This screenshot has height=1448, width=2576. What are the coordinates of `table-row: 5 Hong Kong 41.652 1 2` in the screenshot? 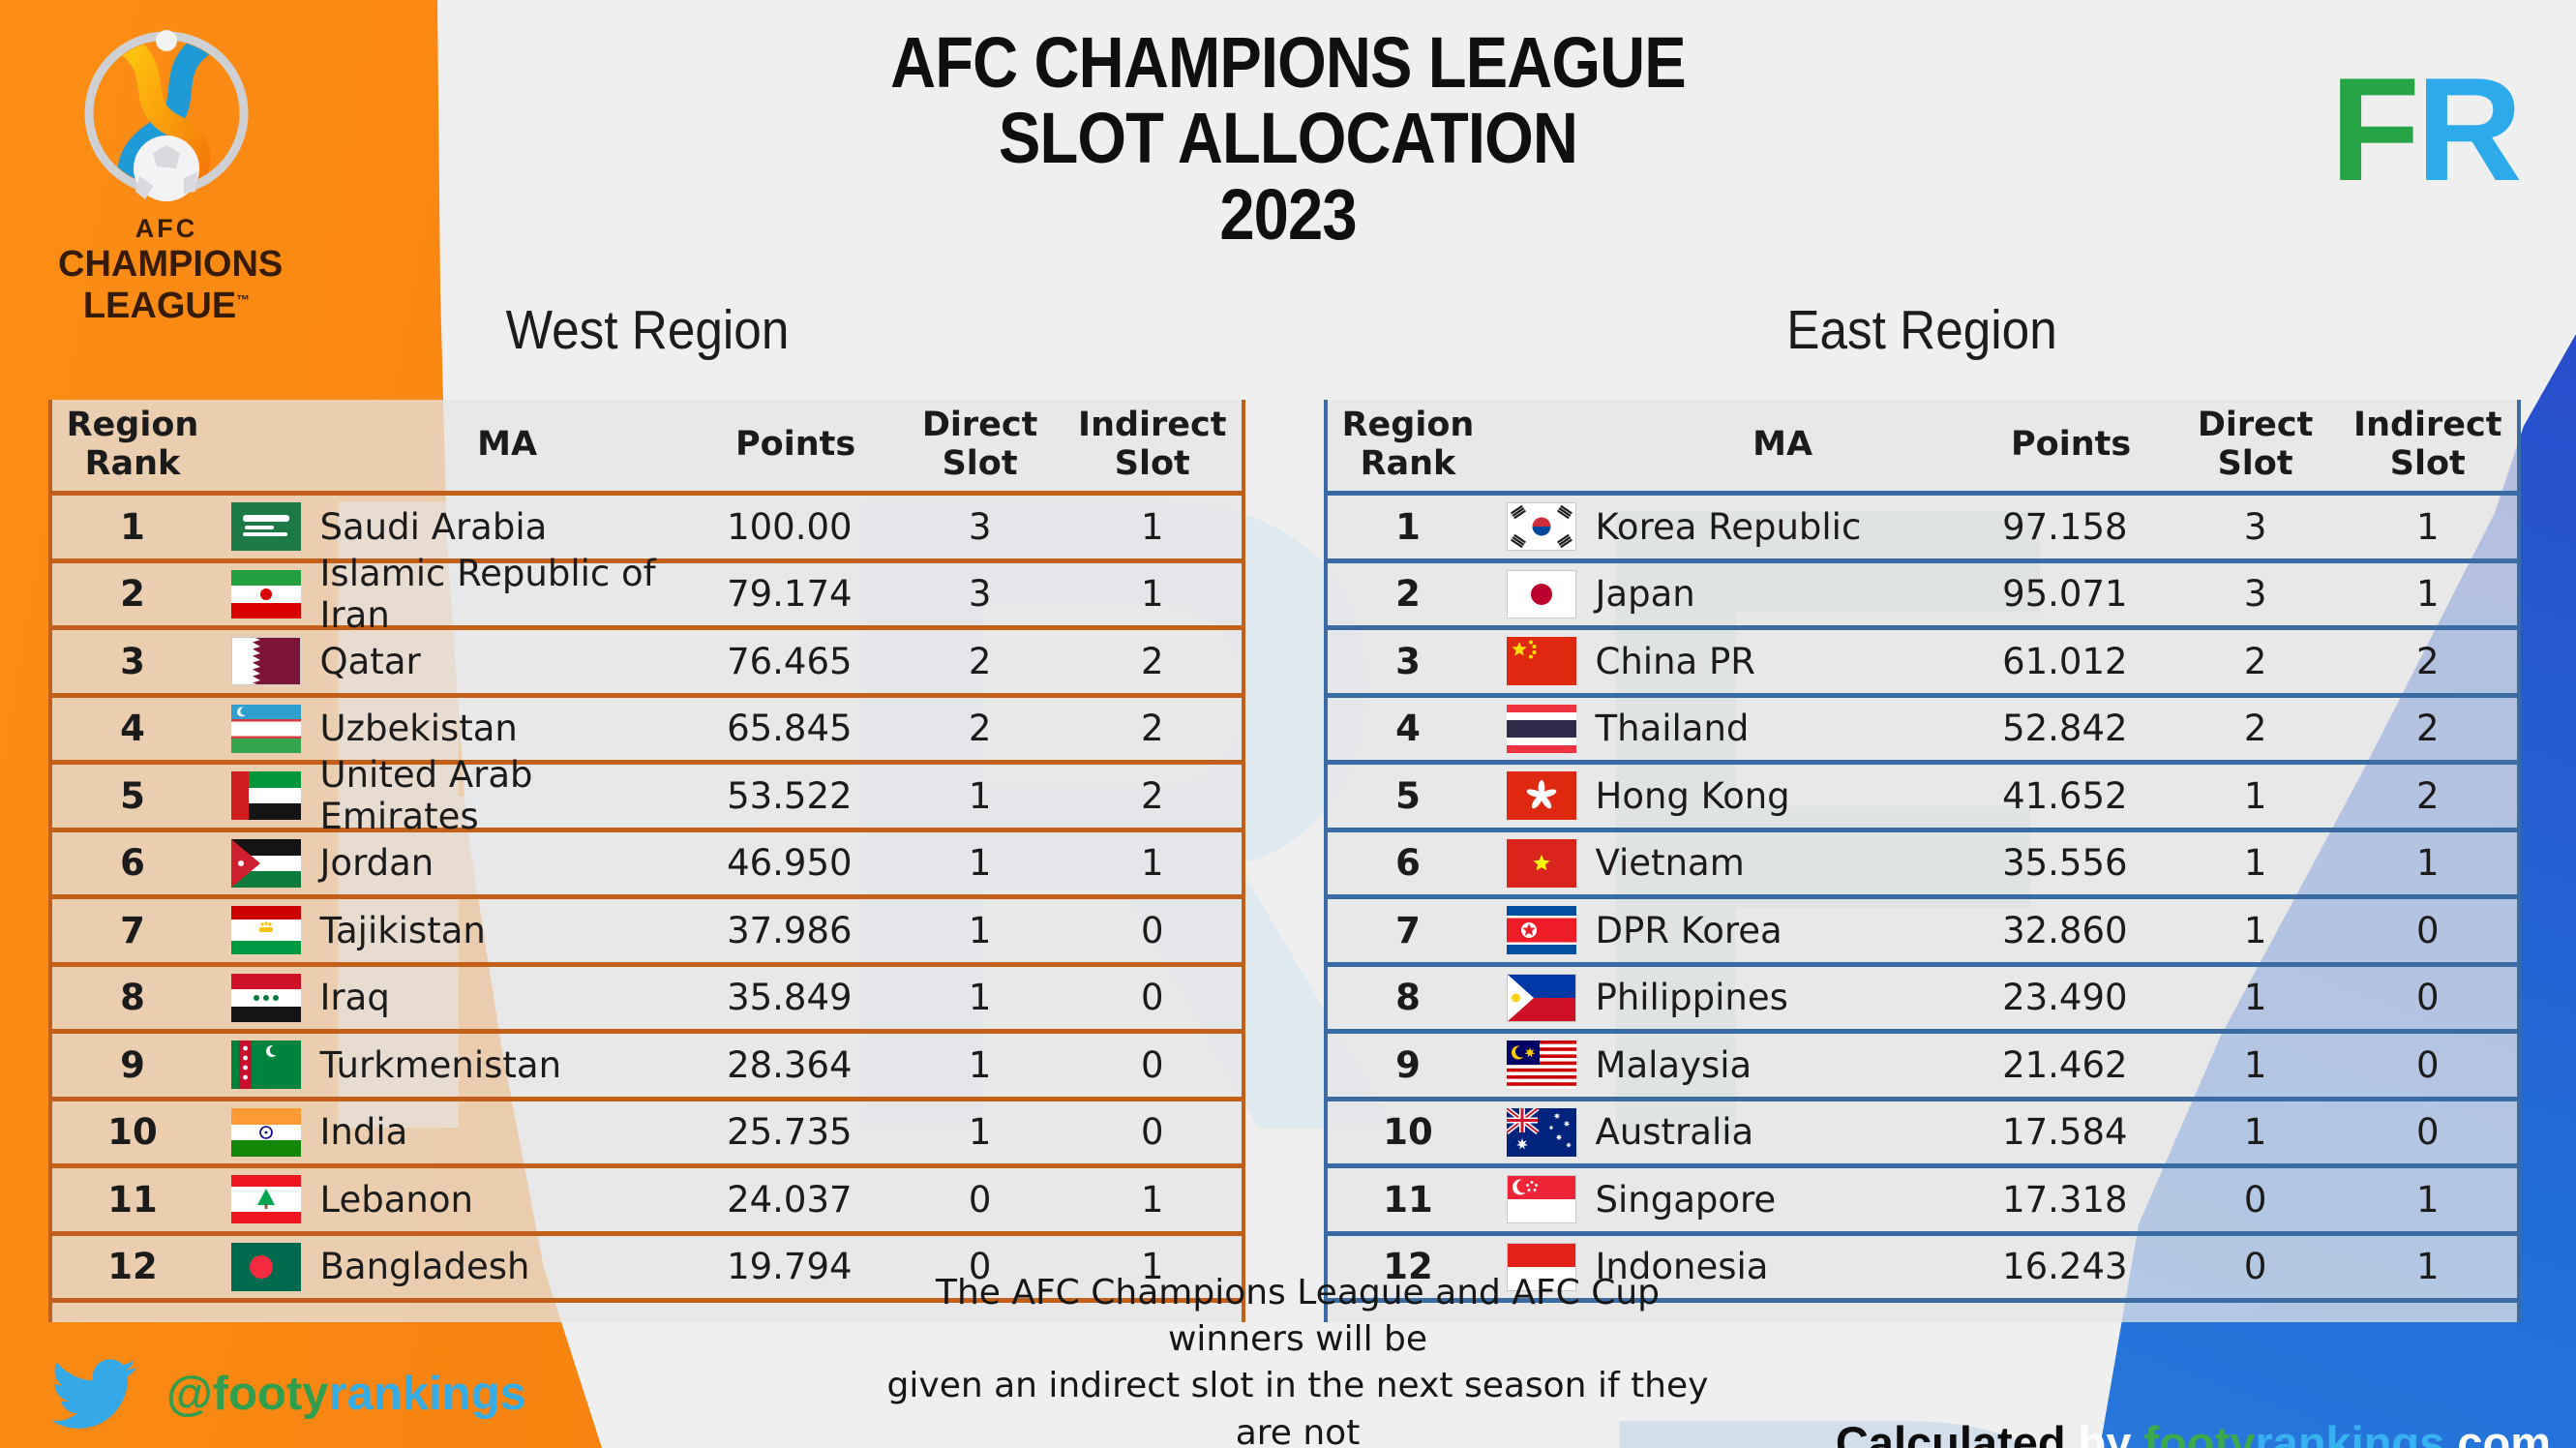 It's located at (1922, 798).